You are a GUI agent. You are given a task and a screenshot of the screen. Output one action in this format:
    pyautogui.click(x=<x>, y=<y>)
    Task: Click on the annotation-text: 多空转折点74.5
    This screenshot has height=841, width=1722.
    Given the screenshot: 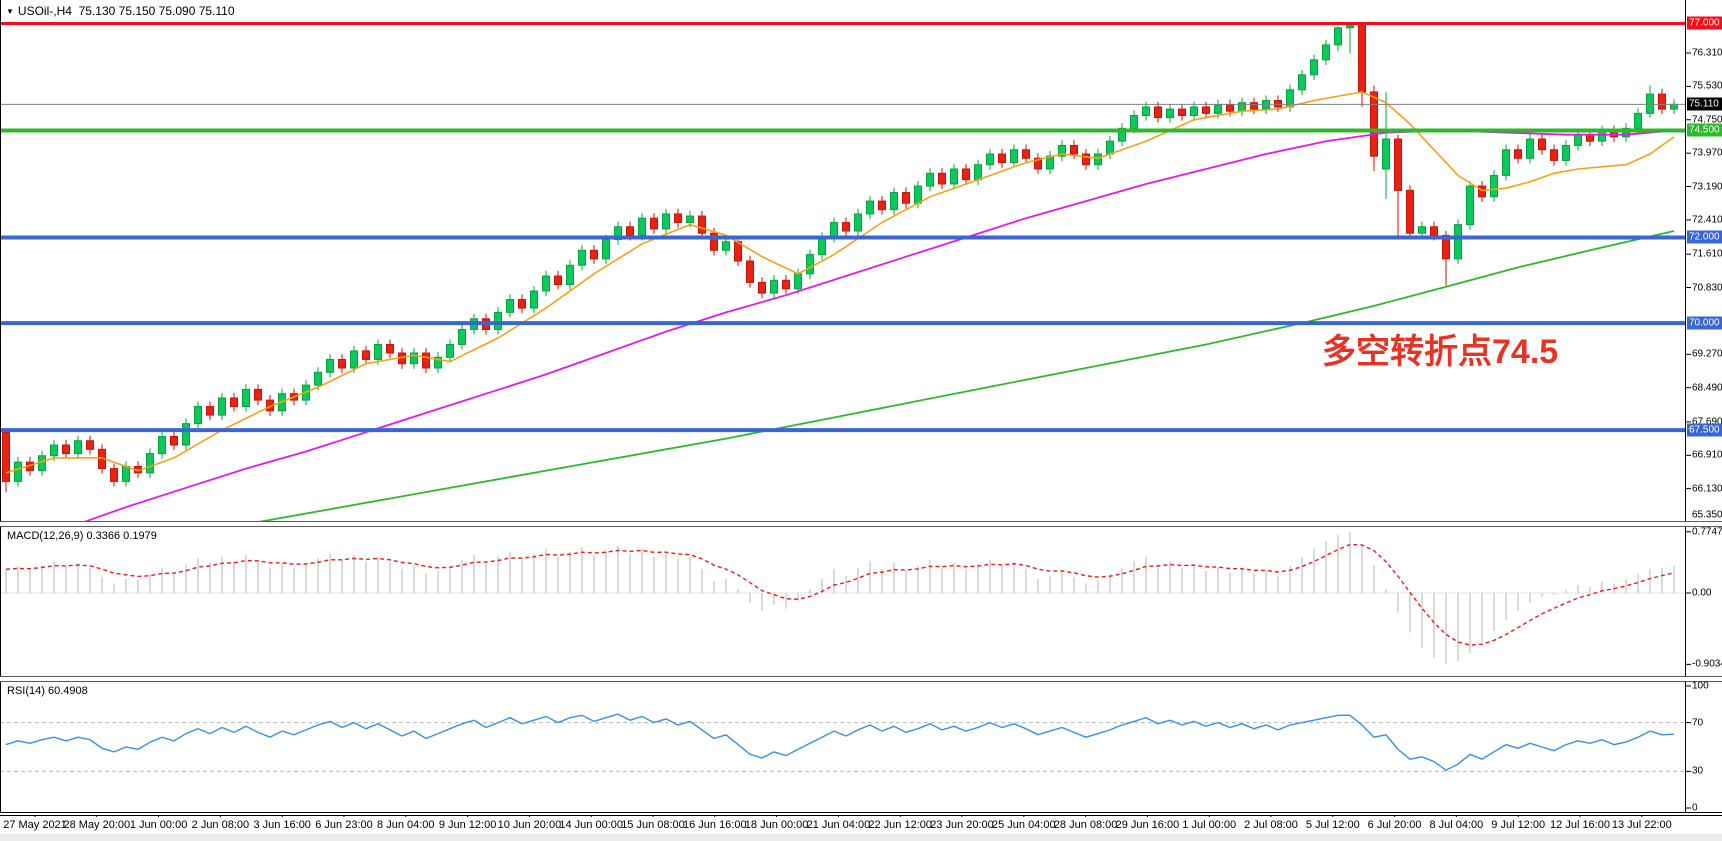 What is the action you would take?
    pyautogui.click(x=1440, y=352)
    